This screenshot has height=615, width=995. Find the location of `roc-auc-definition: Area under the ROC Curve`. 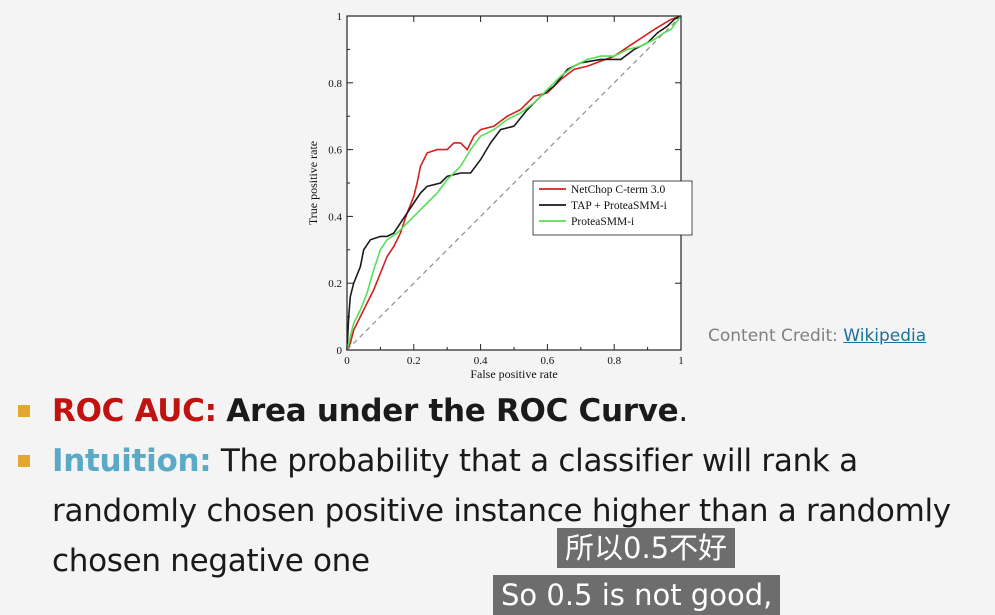

roc-auc-definition: Area under the ROC Curve is located at coordinates (452, 411).